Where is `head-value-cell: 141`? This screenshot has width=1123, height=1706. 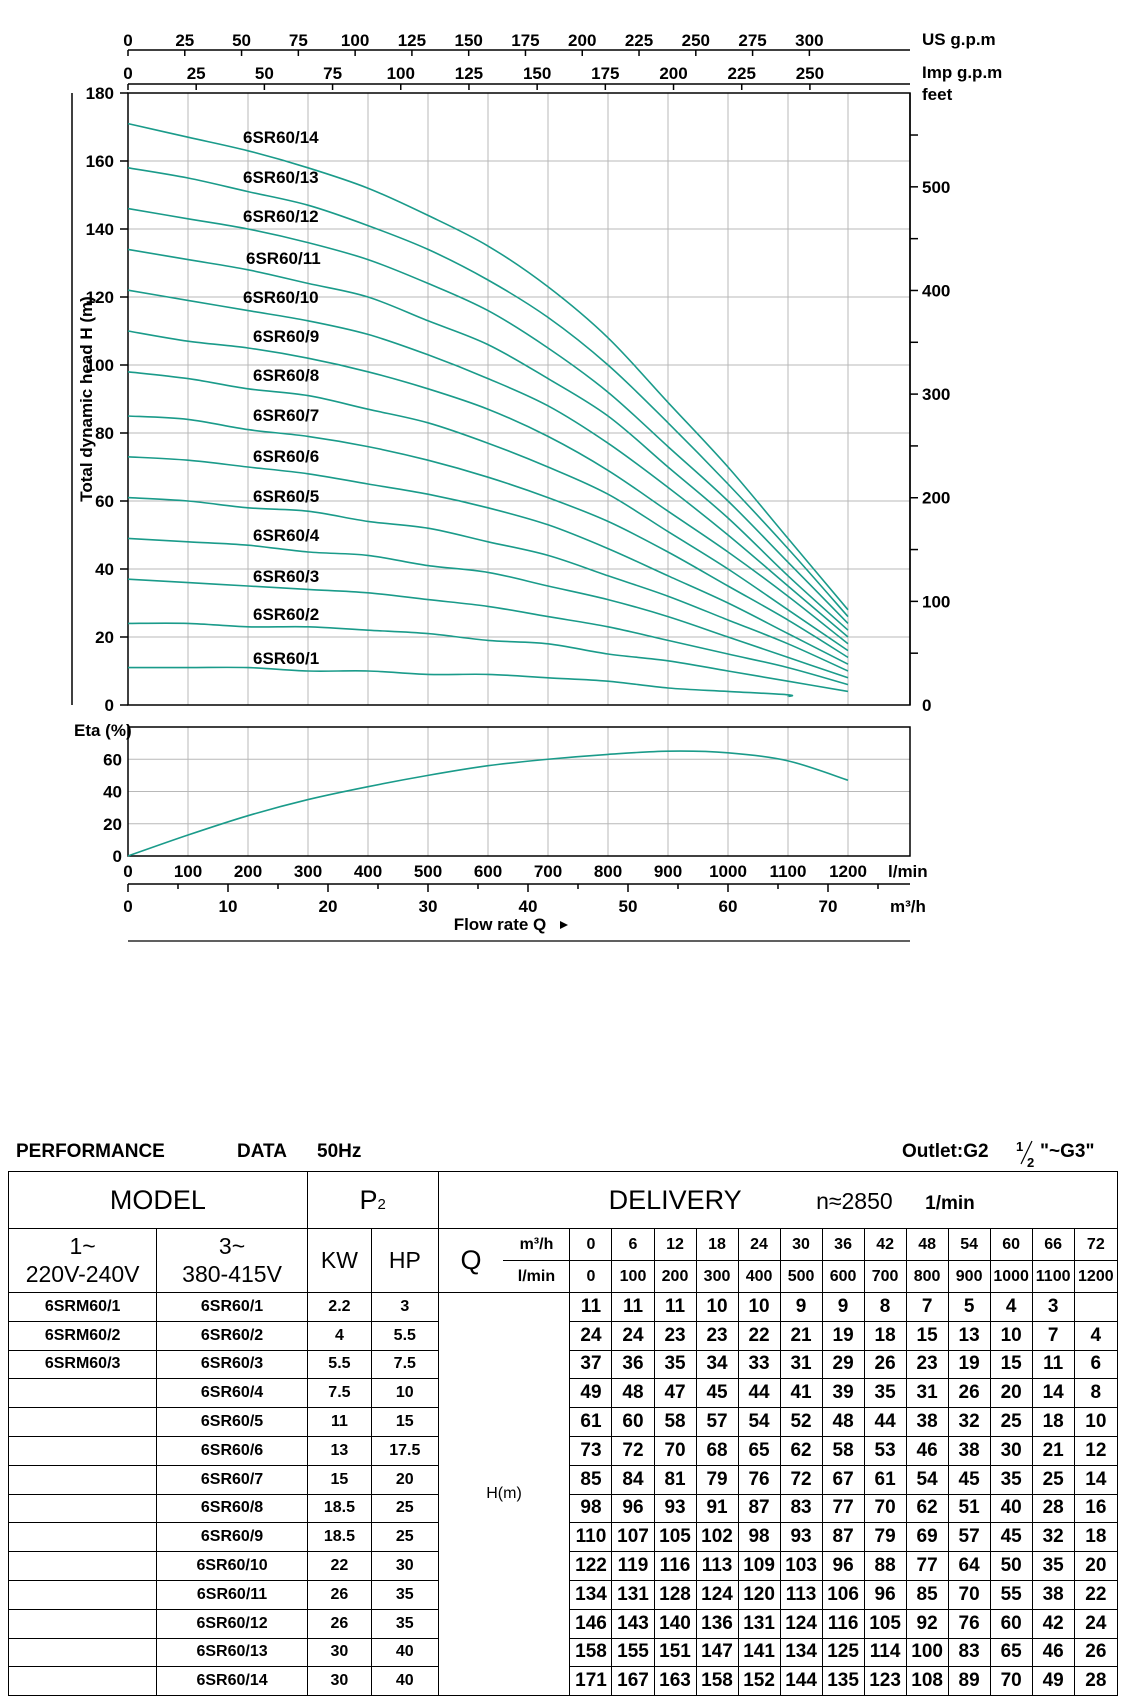 head-value-cell: 141 is located at coordinates (759, 1652).